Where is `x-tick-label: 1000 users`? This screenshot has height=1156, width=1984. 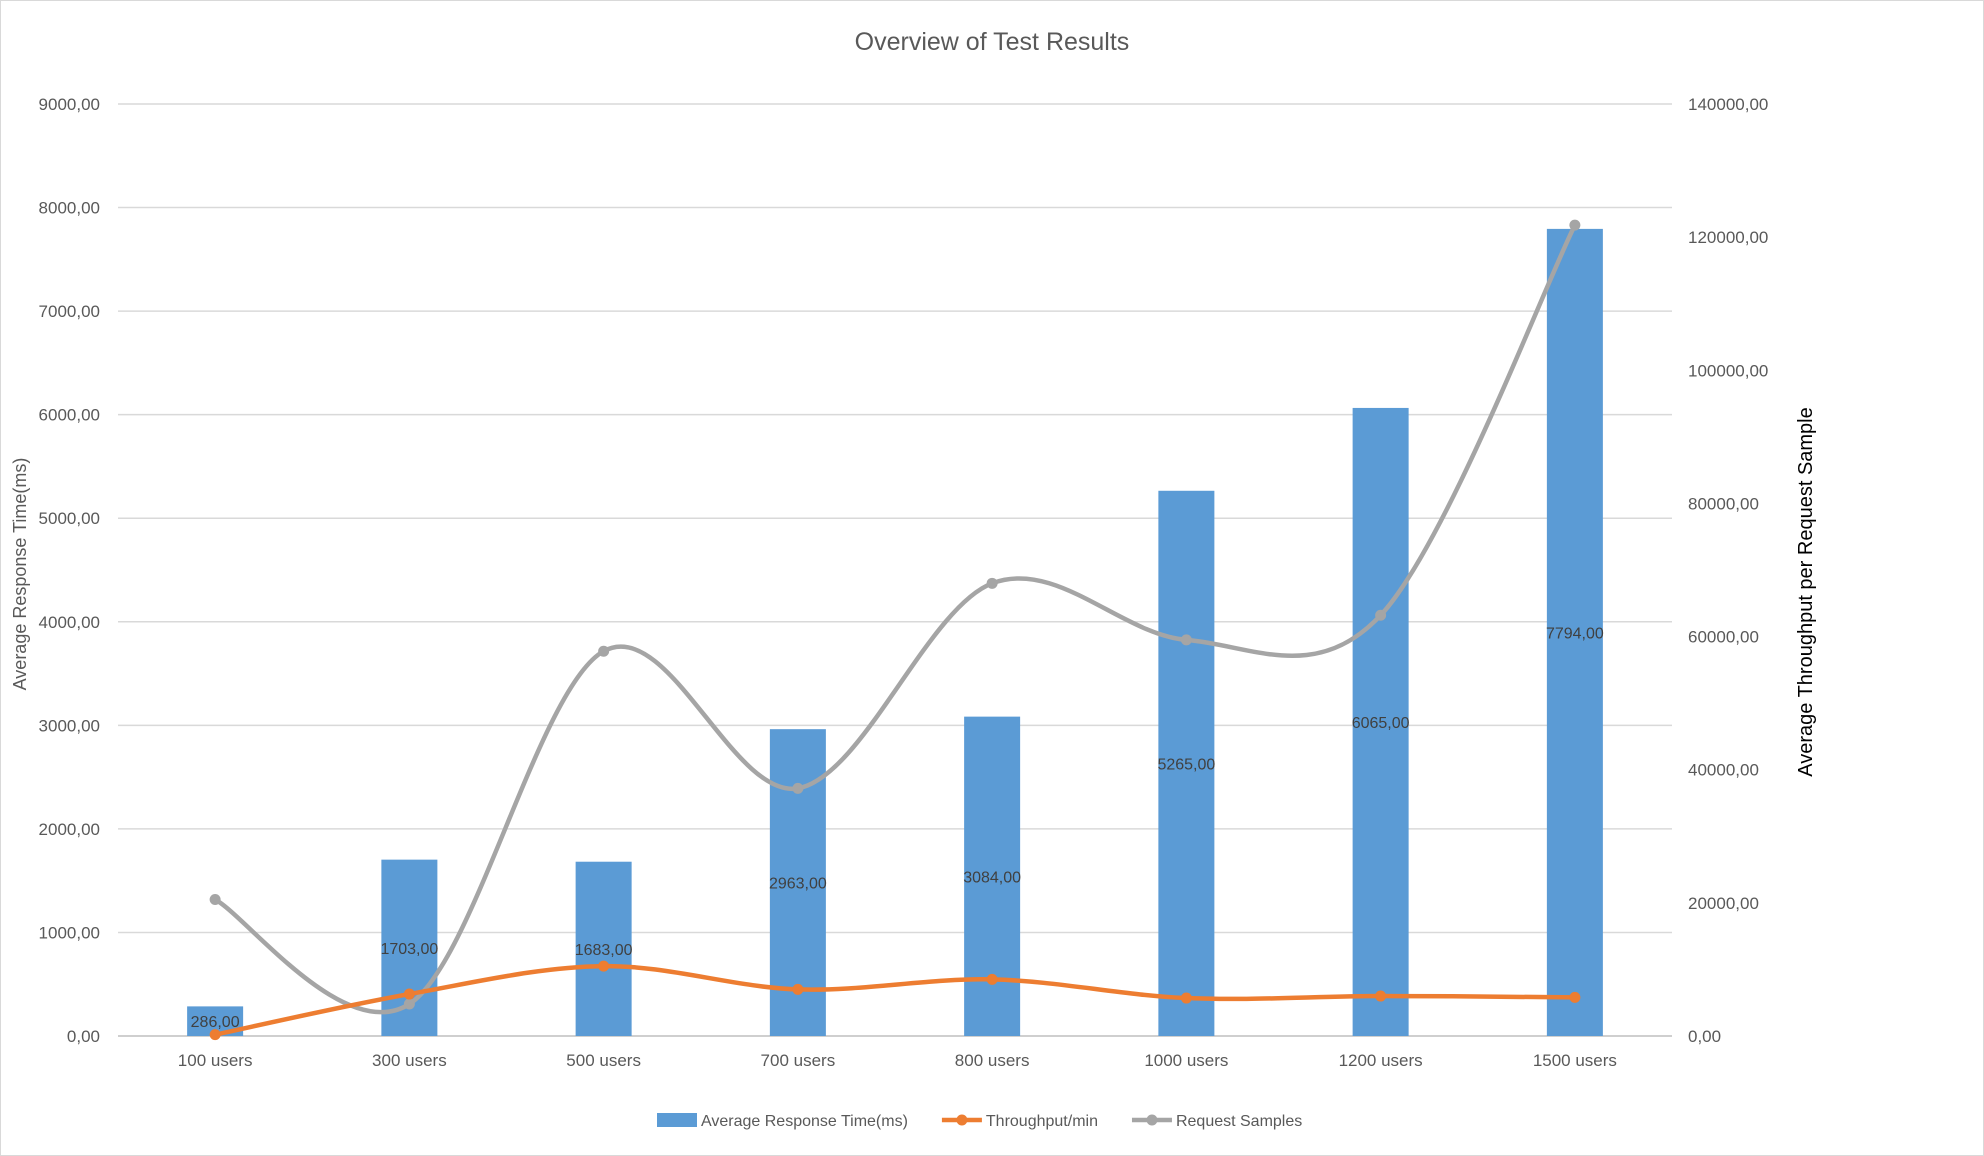 x-tick-label: 1000 users is located at coordinates (1186, 1060).